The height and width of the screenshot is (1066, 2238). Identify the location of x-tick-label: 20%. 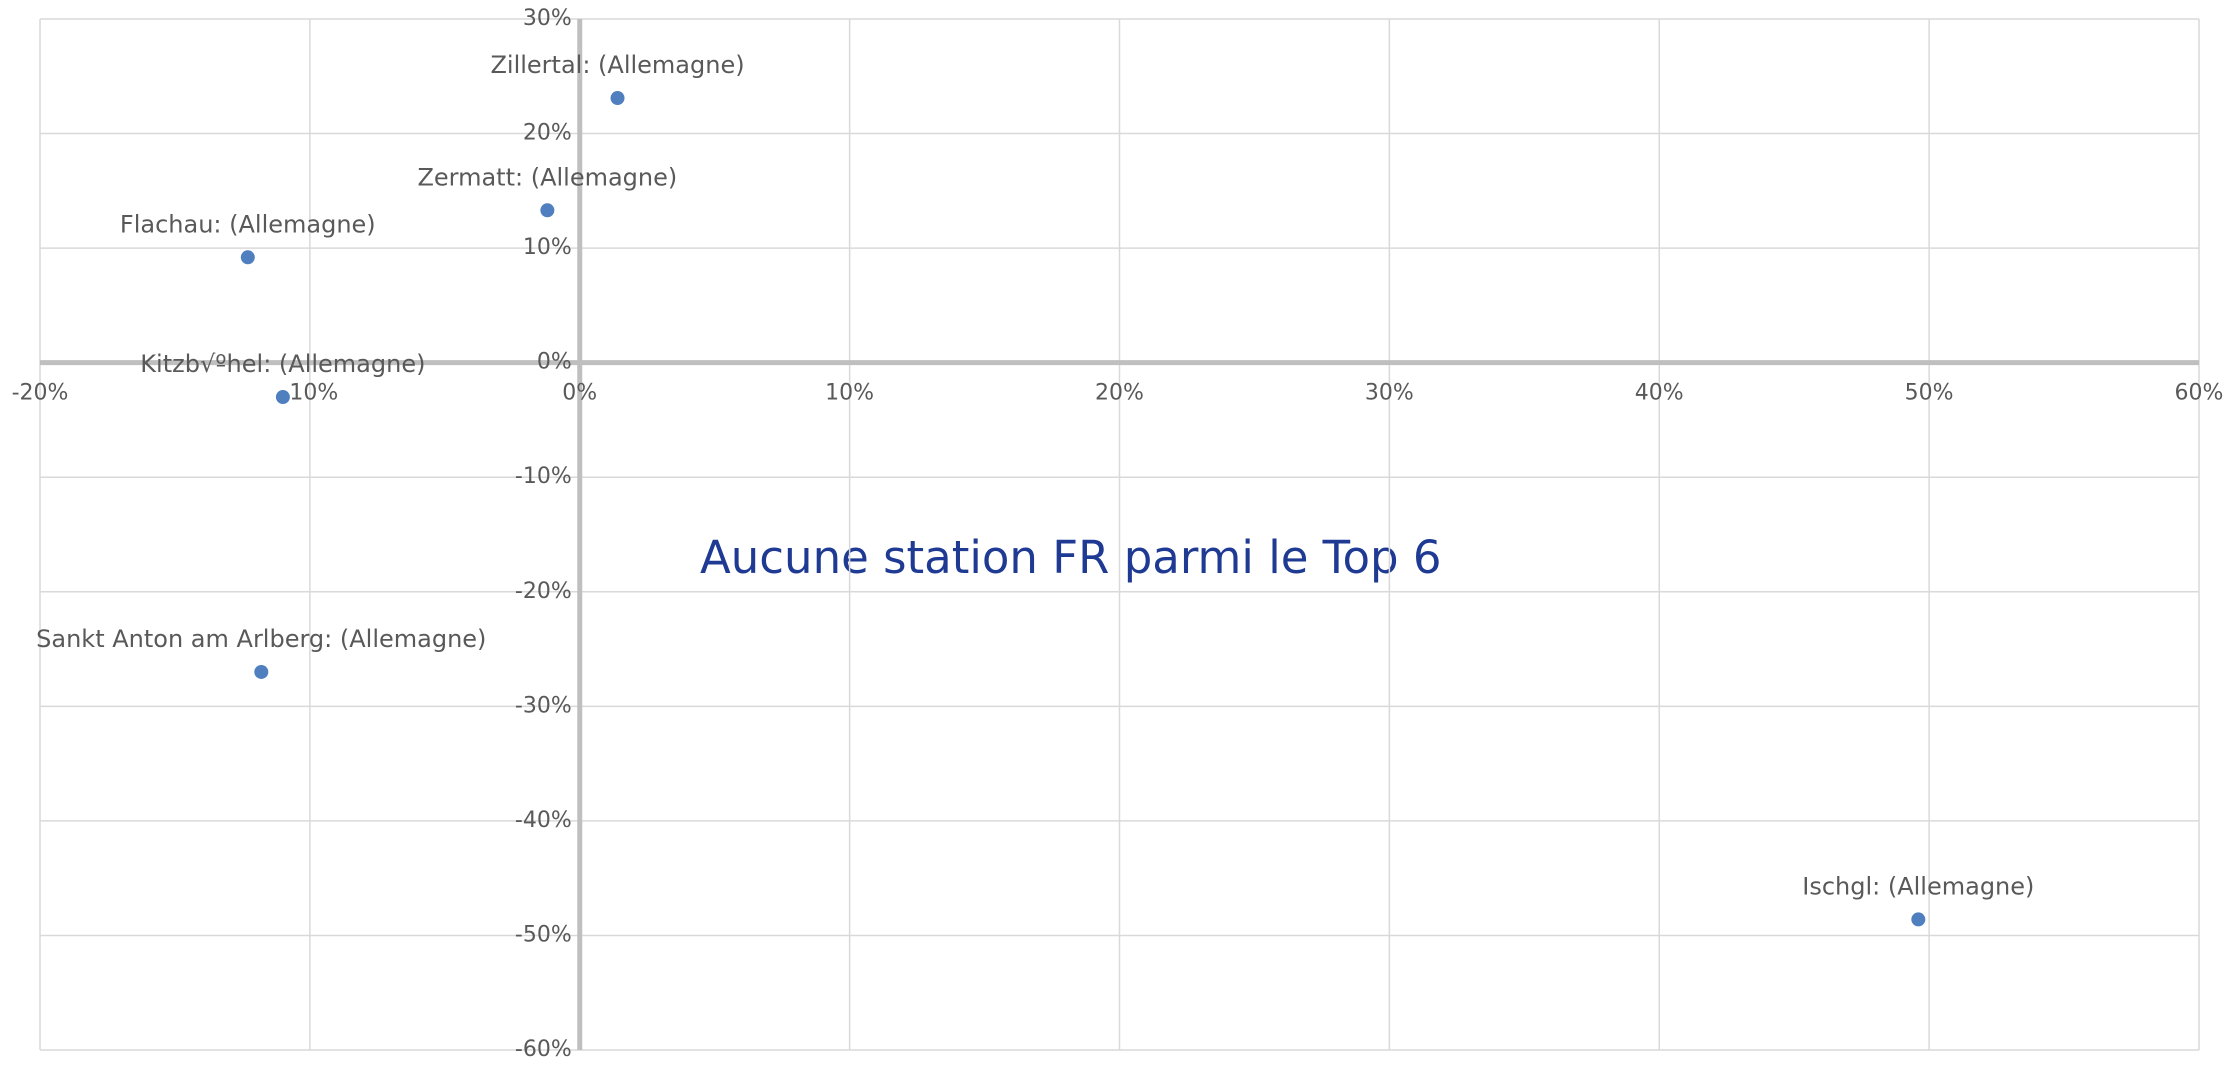
(1119, 393).